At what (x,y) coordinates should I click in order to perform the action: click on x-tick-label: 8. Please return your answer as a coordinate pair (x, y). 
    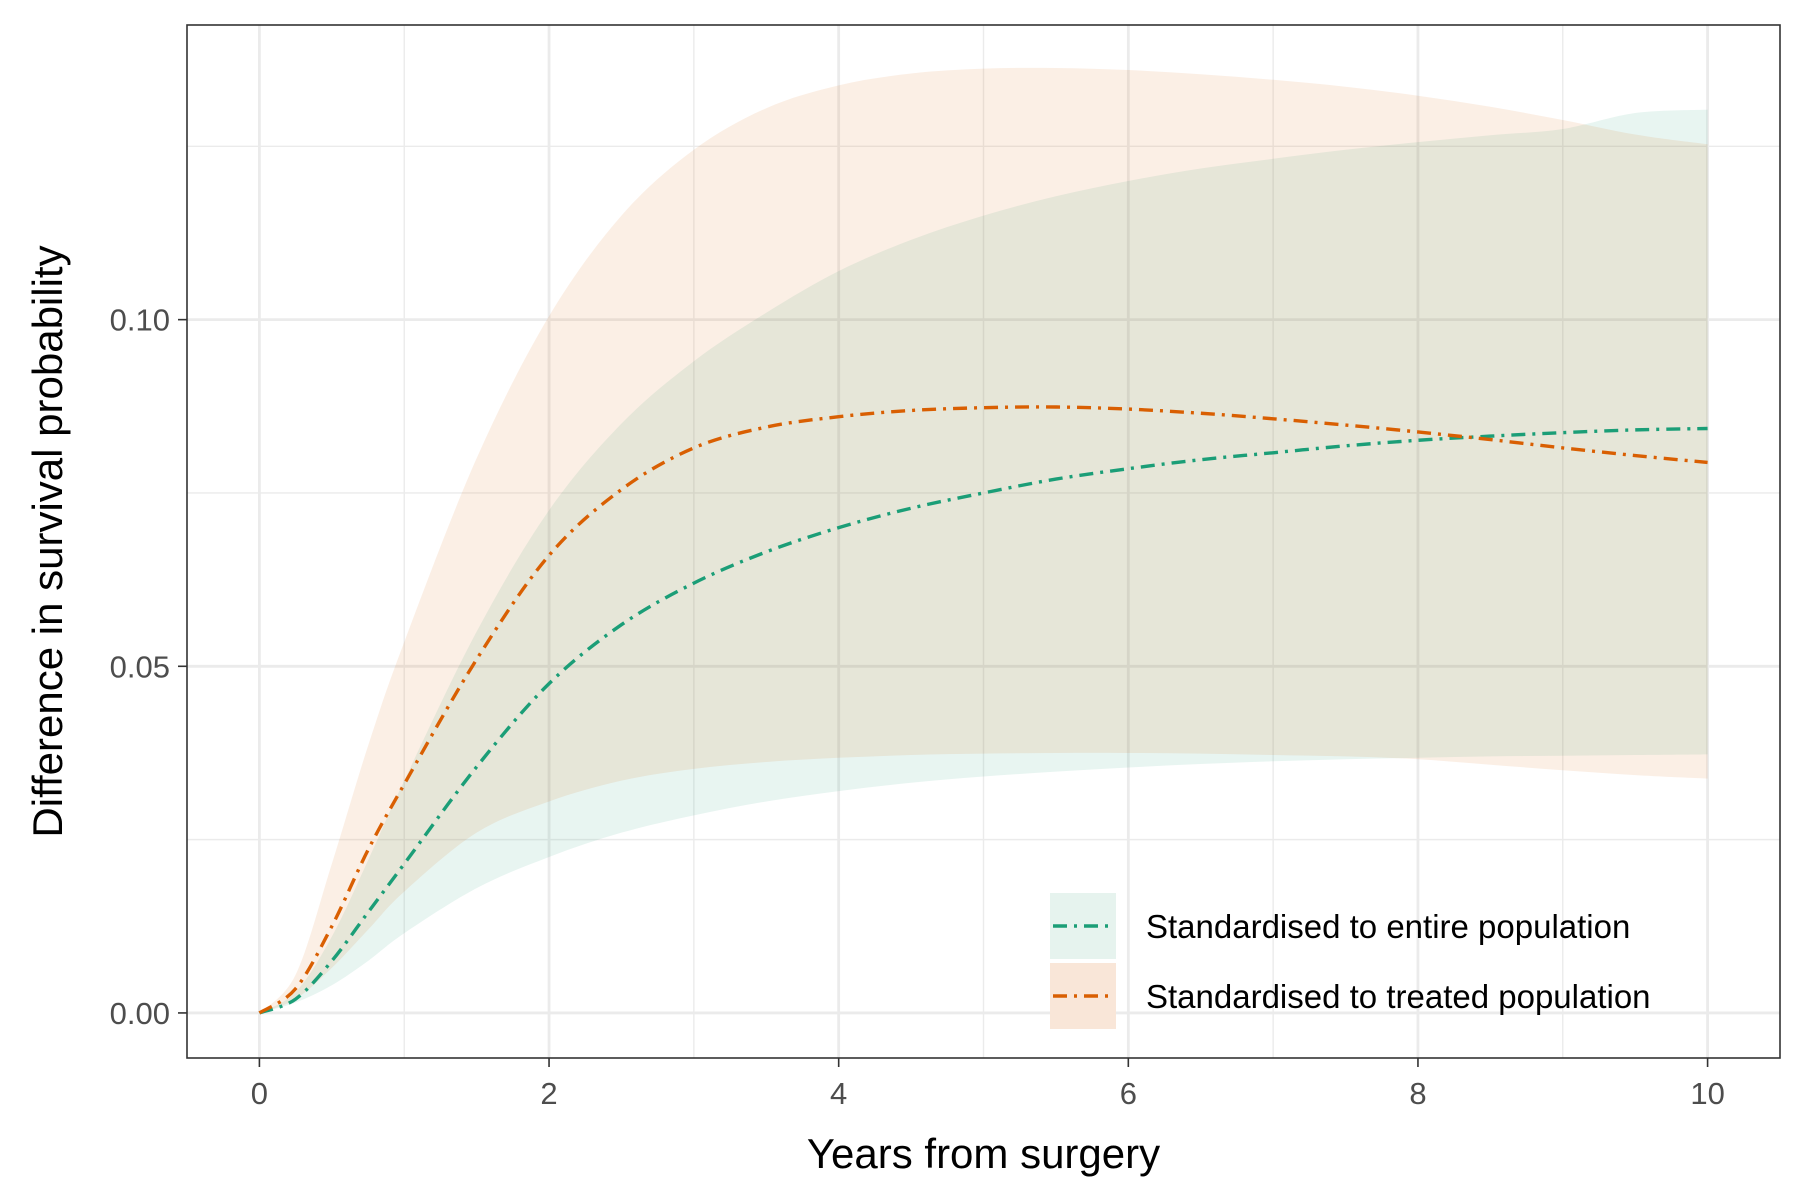
    Looking at the image, I should click on (1417, 1093).